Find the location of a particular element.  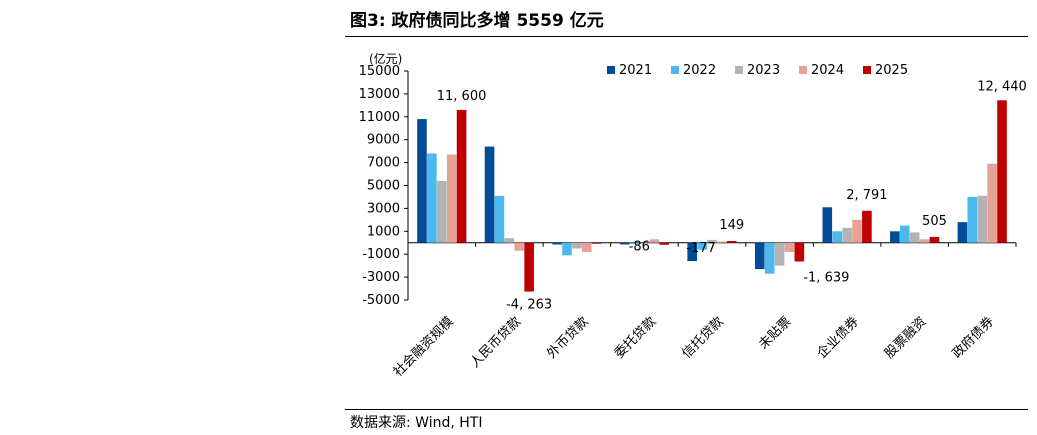

y-tick-label: 13000 is located at coordinates (379, 94).